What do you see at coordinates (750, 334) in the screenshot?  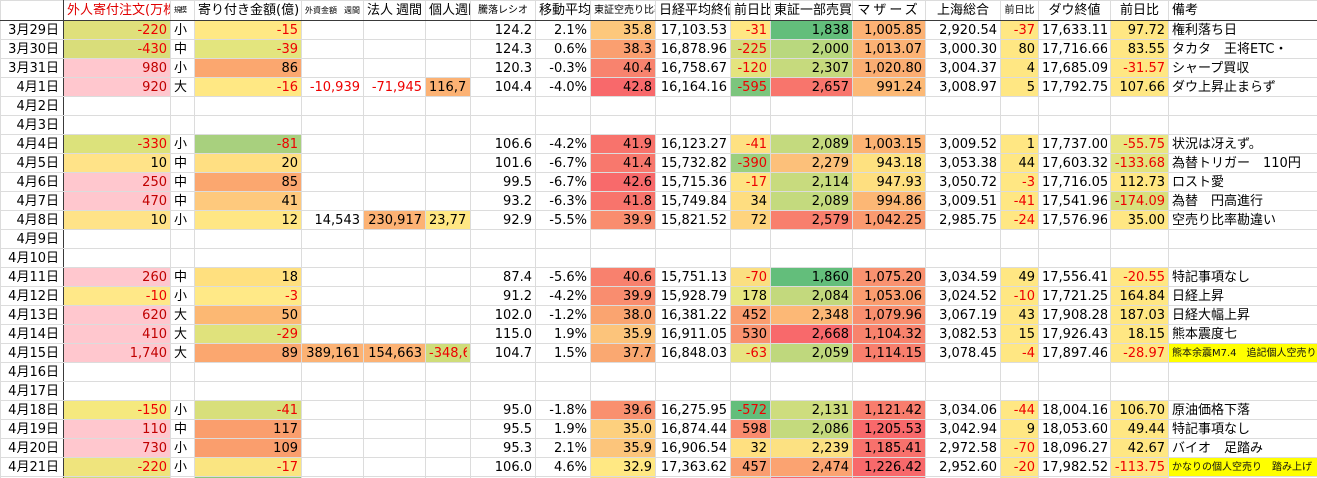 I see `cell-nikkei_chg: 530` at bounding box center [750, 334].